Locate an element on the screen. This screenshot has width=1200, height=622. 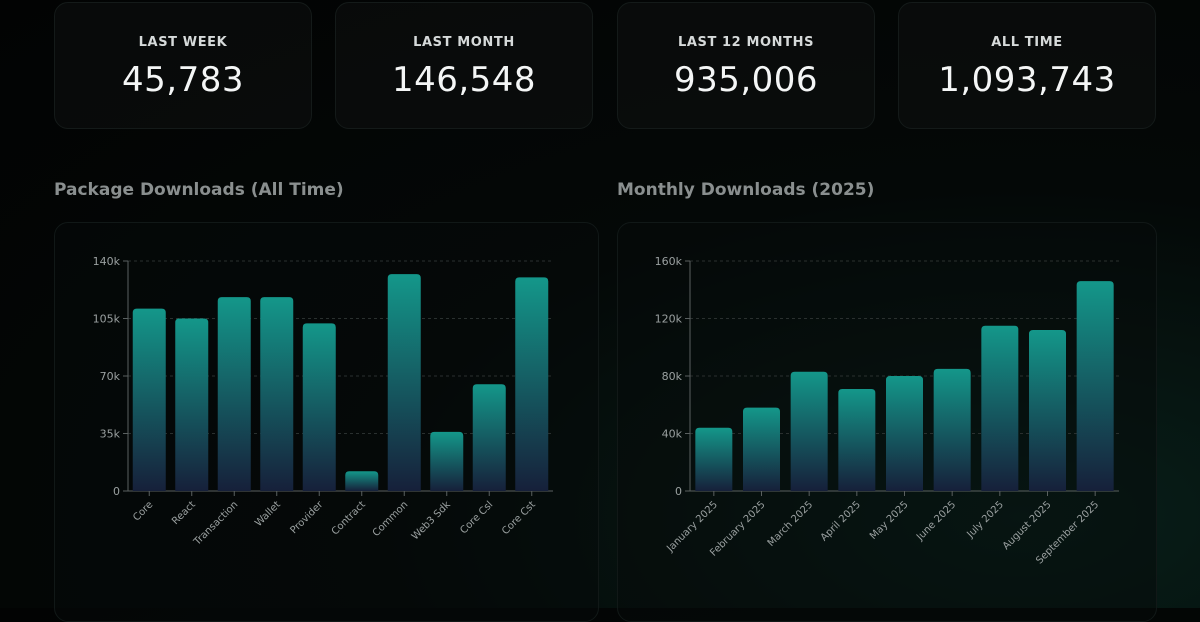
x-tick-label: August 2025 is located at coordinates (1027, 525).